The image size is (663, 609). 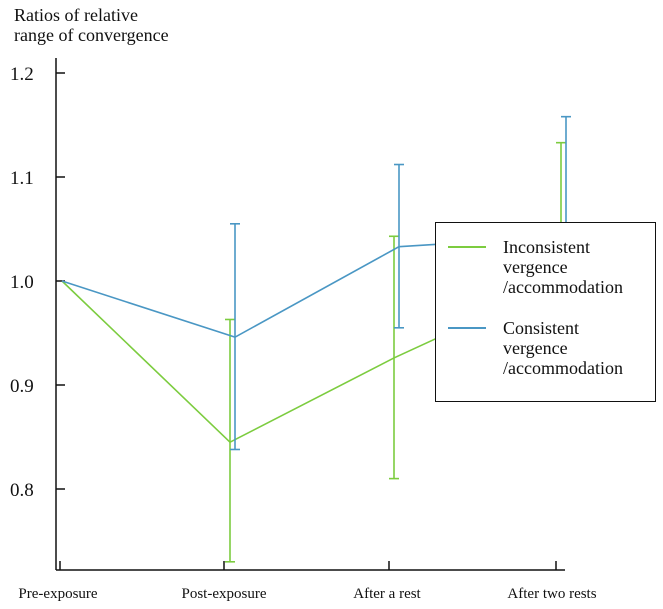 I want to click on y-tick-label: 1.1, so click(x=22, y=178).